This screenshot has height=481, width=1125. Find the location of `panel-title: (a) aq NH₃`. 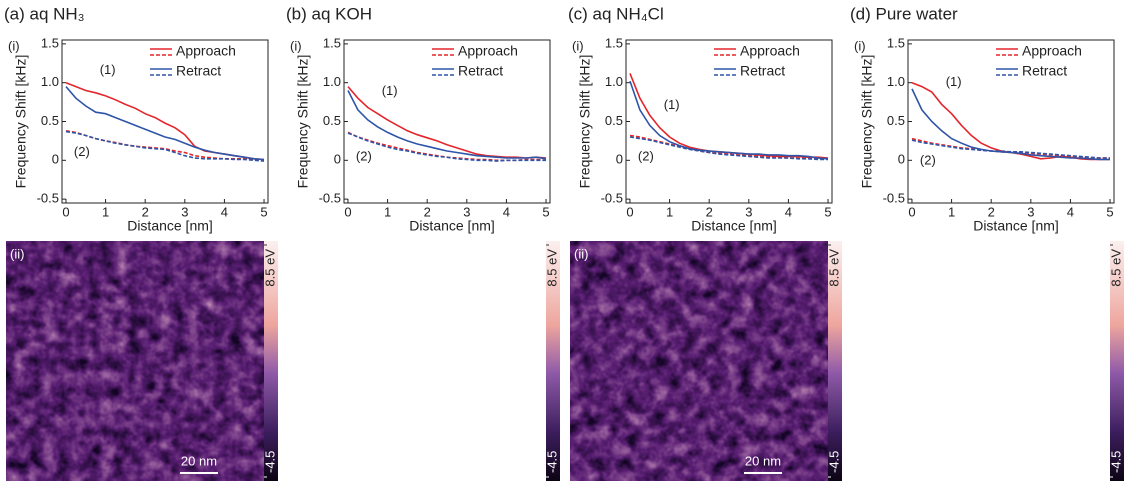

panel-title: (a) aq NH₃ is located at coordinates (44, 13).